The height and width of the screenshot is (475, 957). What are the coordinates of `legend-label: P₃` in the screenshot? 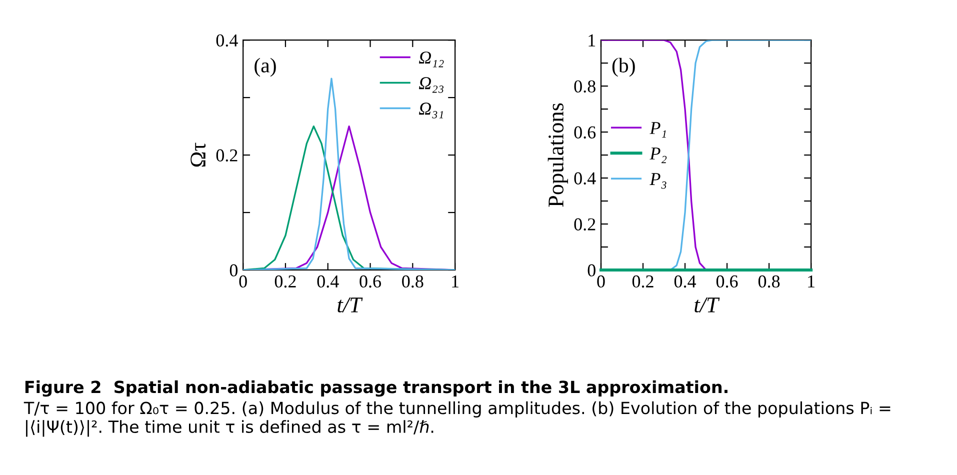 It's located at (658, 181).